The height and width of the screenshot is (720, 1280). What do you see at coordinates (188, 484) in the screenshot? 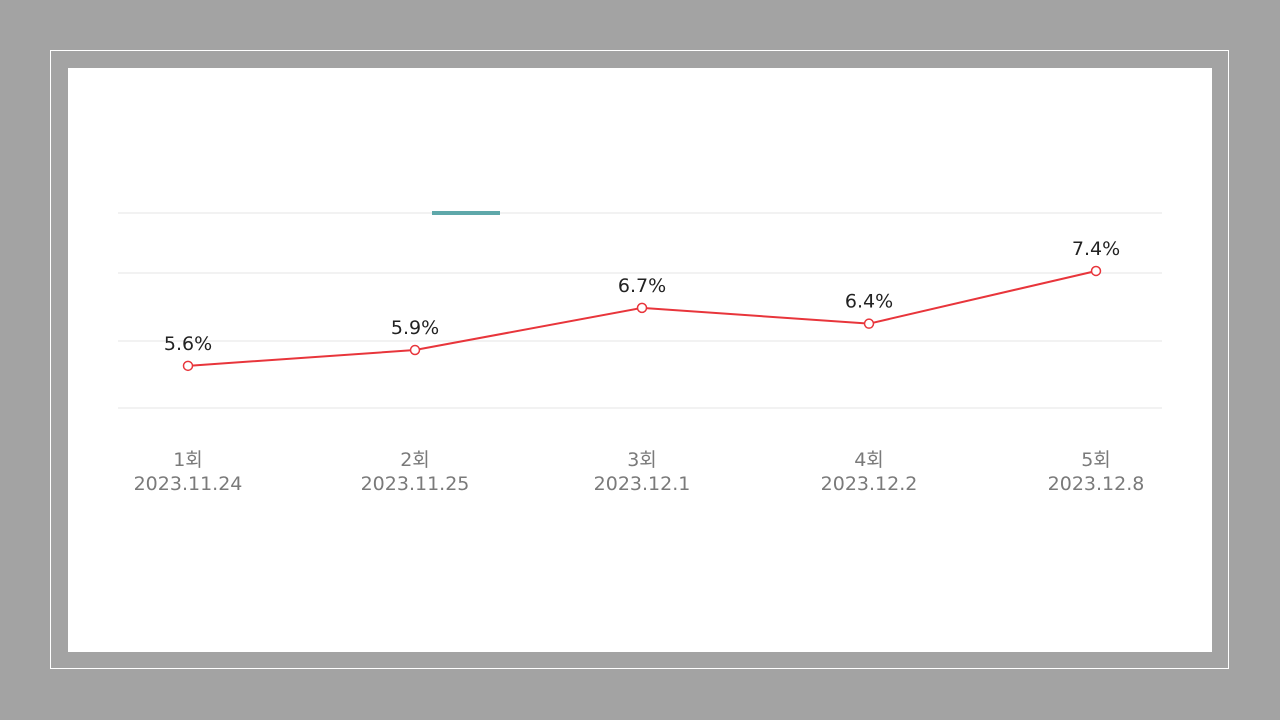
I see `tick-label-date: 2023.11.24` at bounding box center [188, 484].